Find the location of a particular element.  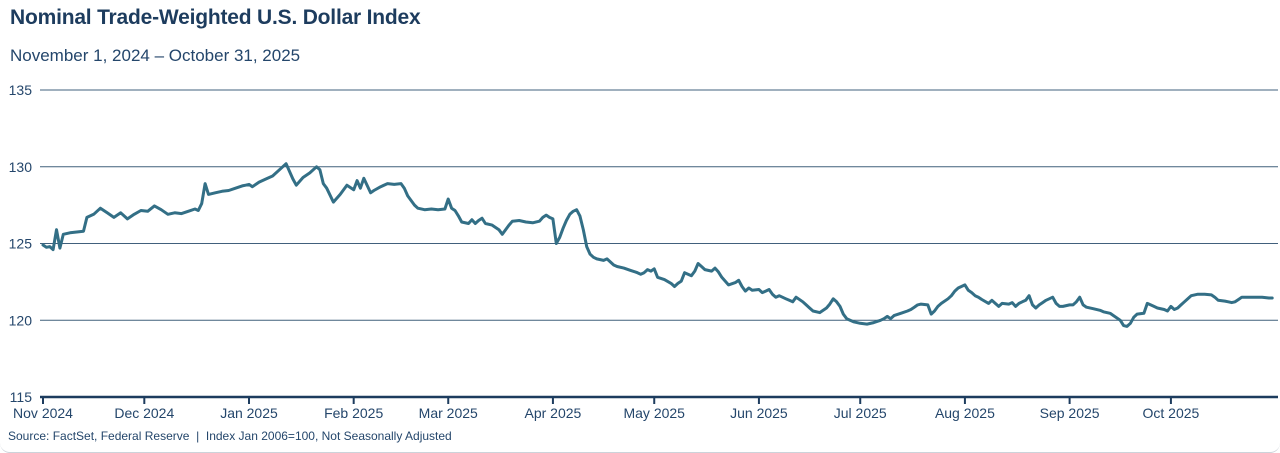

x-tick-label: Nov 2024 is located at coordinates (43, 413).